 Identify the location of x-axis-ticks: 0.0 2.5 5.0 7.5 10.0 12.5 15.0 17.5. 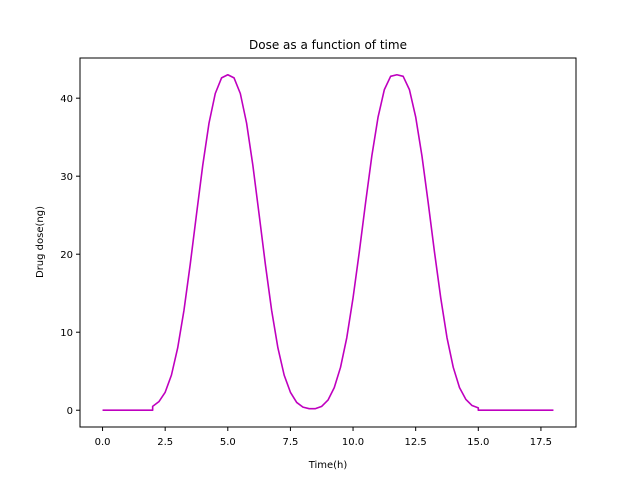
(323, 437).